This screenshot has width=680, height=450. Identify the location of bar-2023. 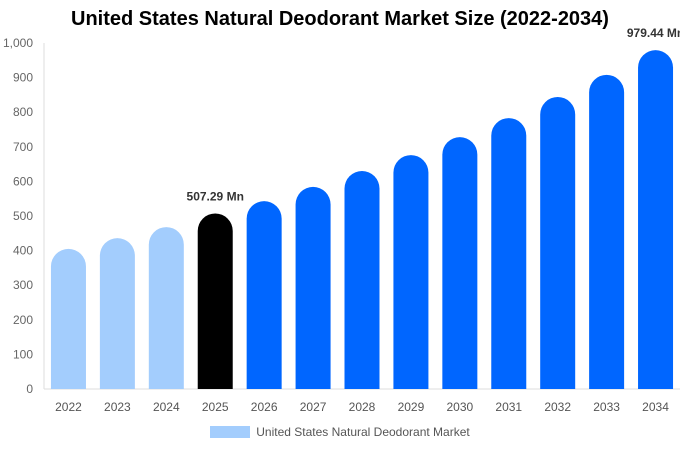
(117, 313).